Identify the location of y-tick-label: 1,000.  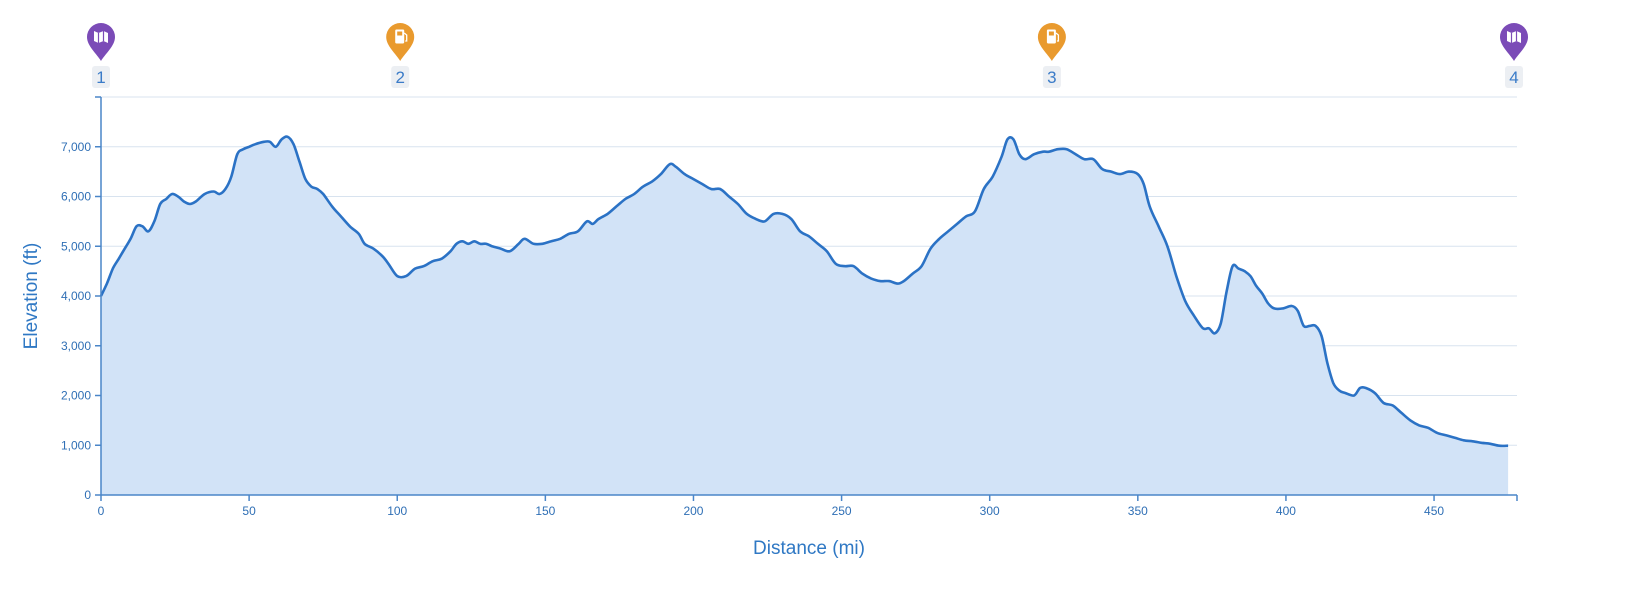
(76, 445).